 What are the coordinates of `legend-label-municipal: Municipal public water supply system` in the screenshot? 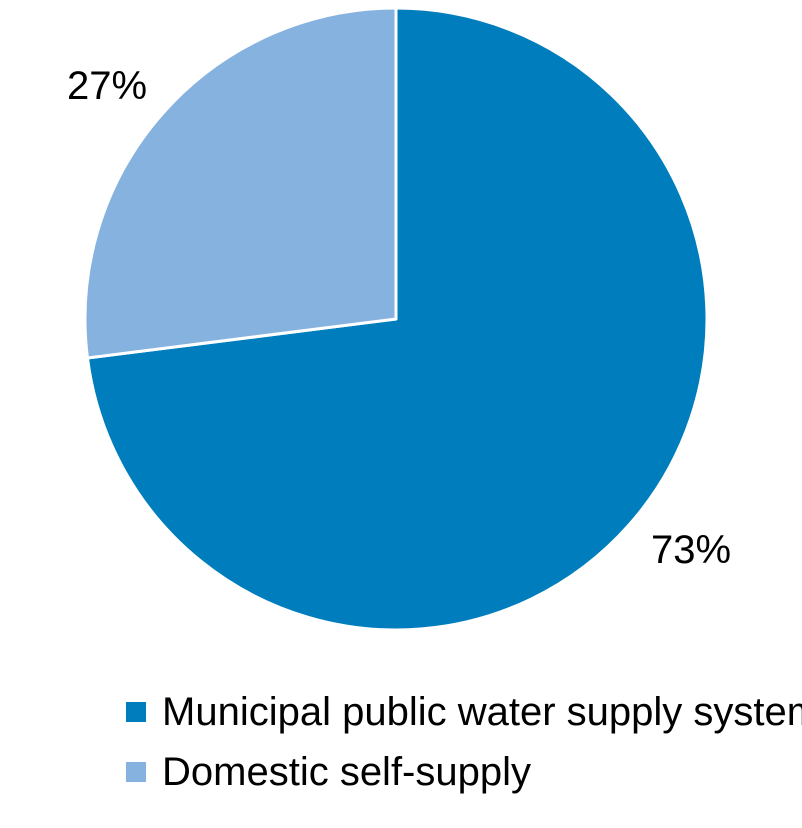 It's located at (482, 712).